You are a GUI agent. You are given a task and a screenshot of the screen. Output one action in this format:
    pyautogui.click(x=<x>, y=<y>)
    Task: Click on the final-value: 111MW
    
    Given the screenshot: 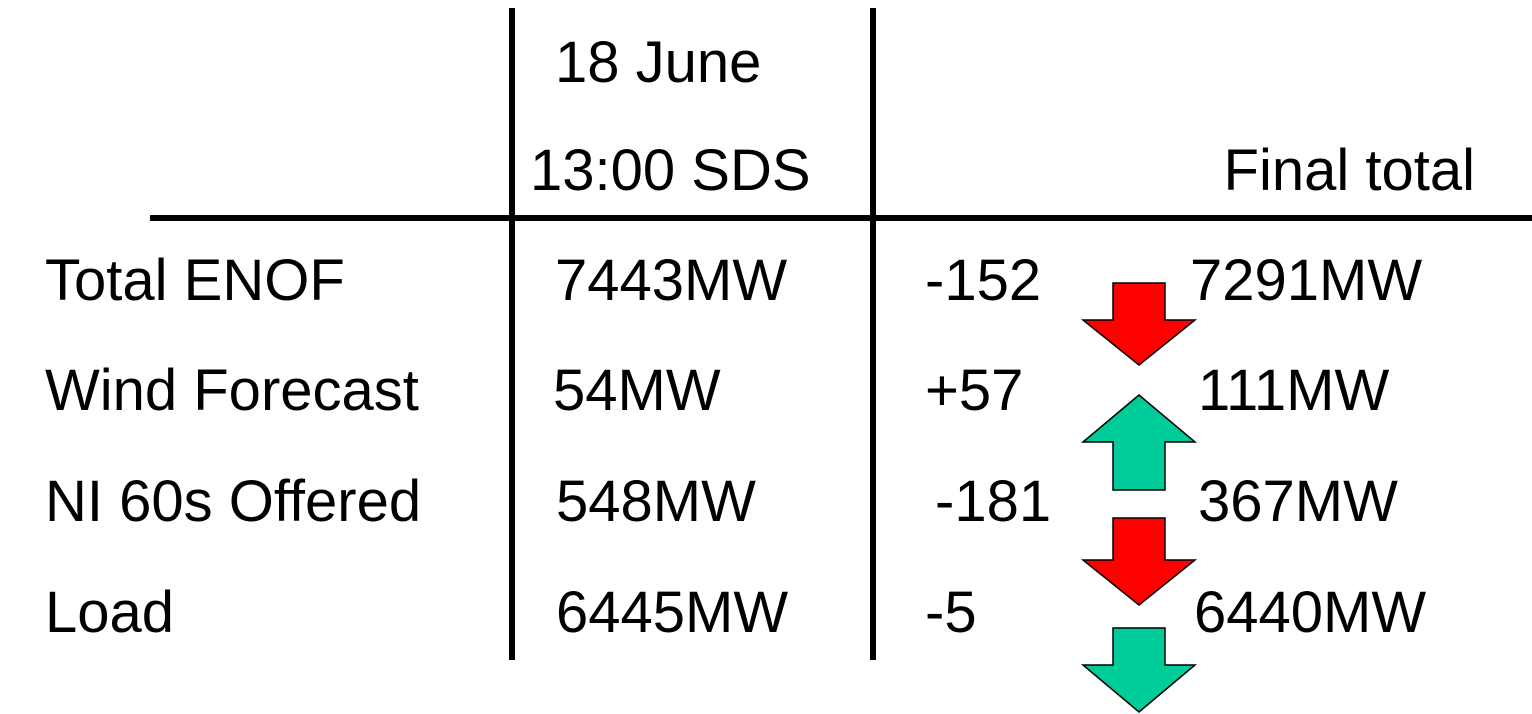 What is the action you would take?
    pyautogui.click(x=1293, y=390)
    